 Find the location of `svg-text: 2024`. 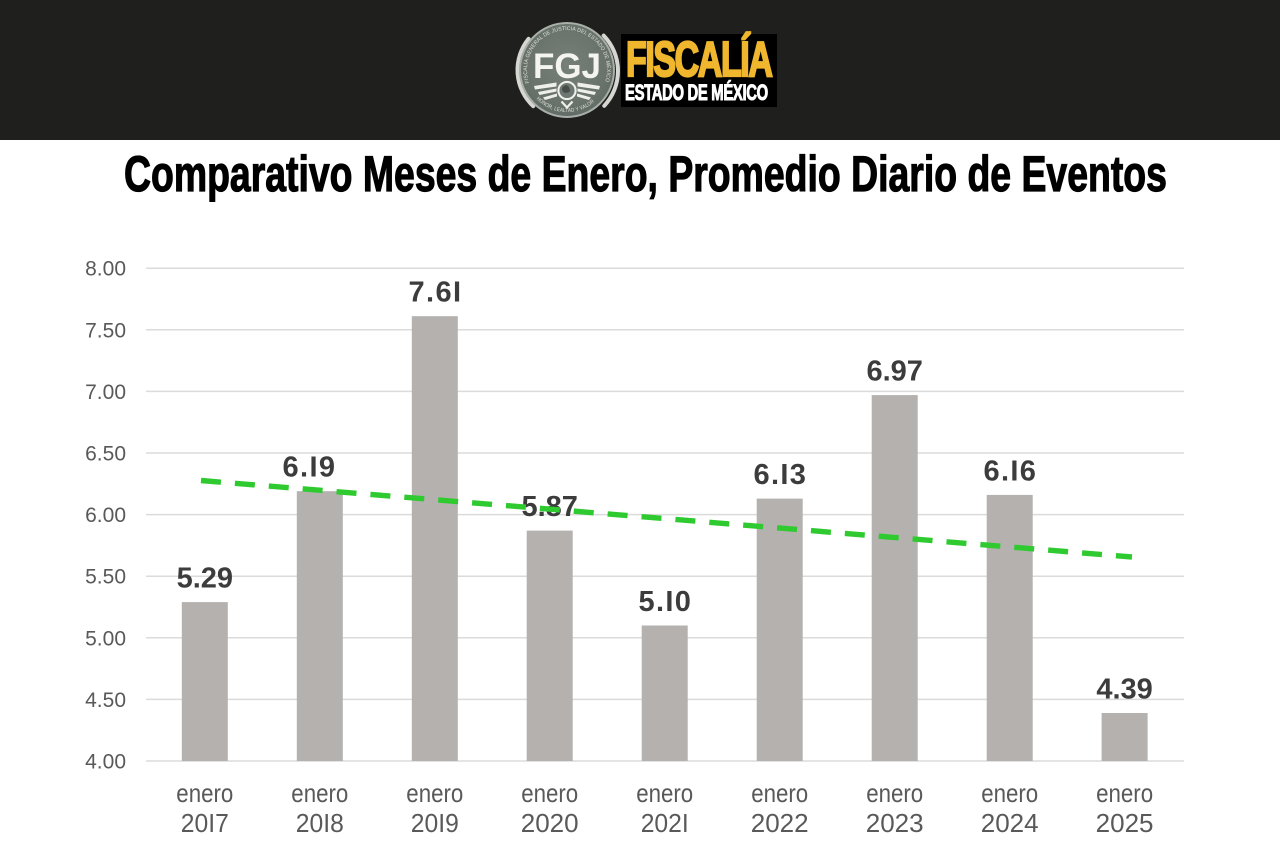

svg-text: 2024 is located at coordinates (1010, 823).